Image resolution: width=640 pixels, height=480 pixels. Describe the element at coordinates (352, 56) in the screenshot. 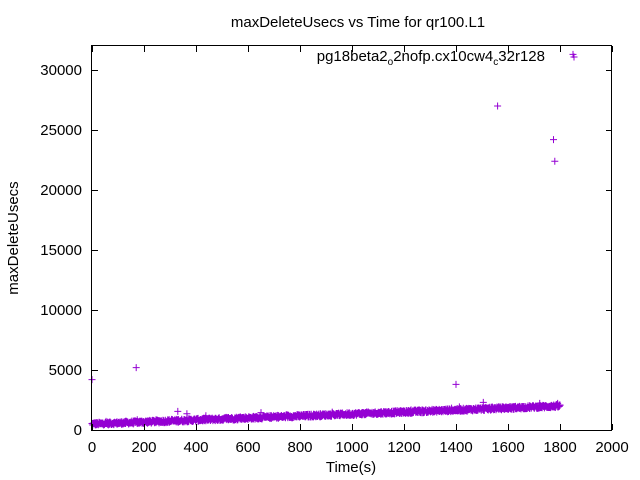

I see `legend-text-part: pg18beta2` at that location.